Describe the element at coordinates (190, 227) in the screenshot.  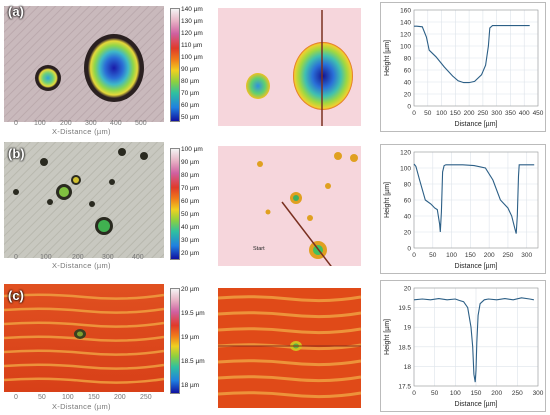
I see `colorbar-tick: 40 µm` at that location.